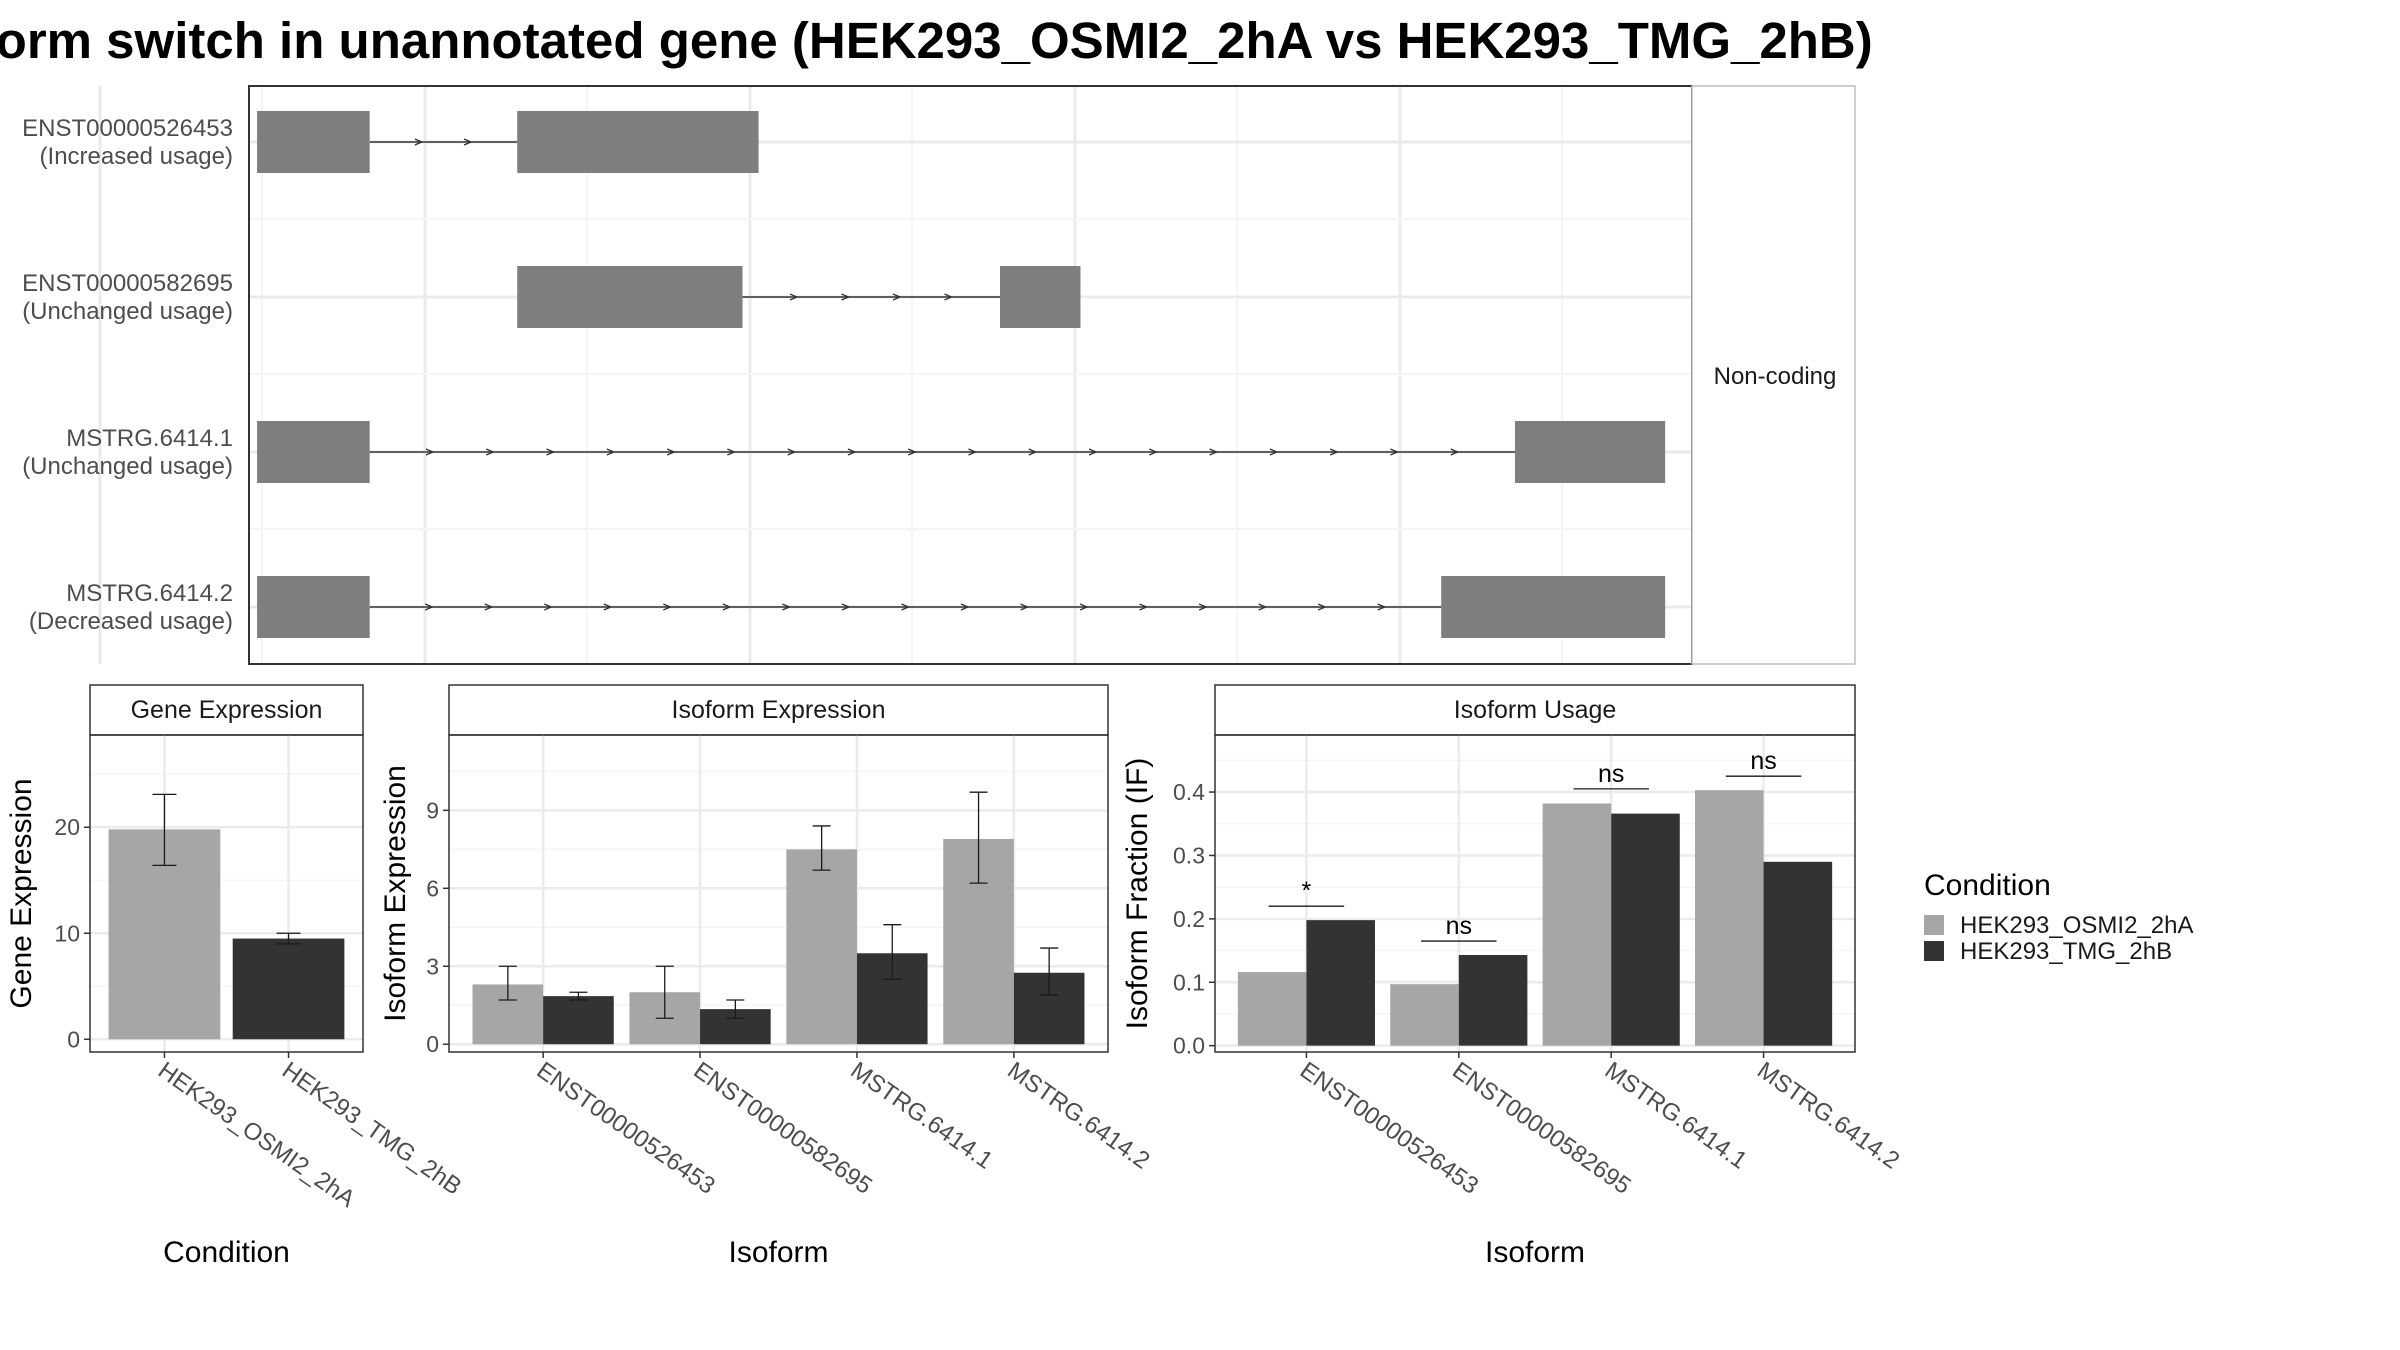 The width and height of the screenshot is (2400, 1350). Describe the element at coordinates (1934, 951) in the screenshot. I see `legend-swatch-tmg` at that location.